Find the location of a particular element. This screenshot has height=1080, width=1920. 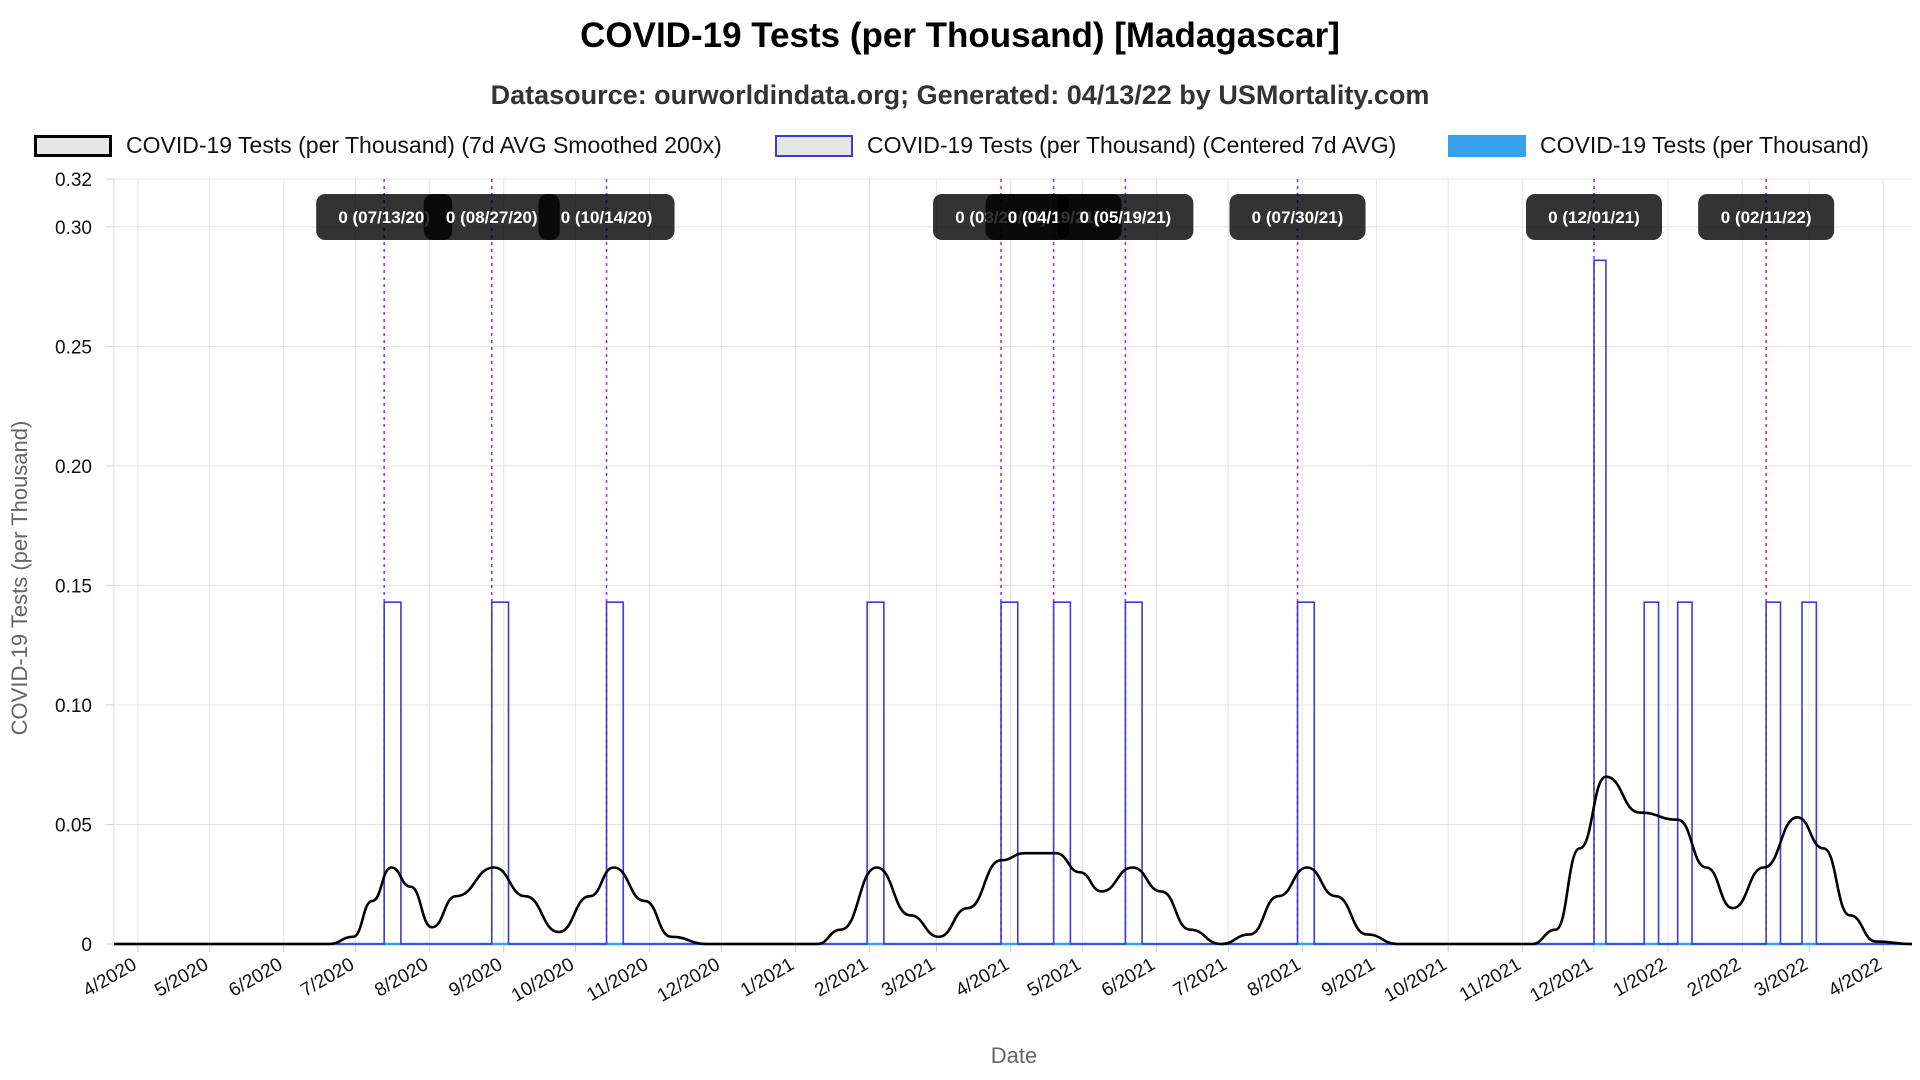

x-tick-label: 4/2022 is located at coordinates (1855, 977).